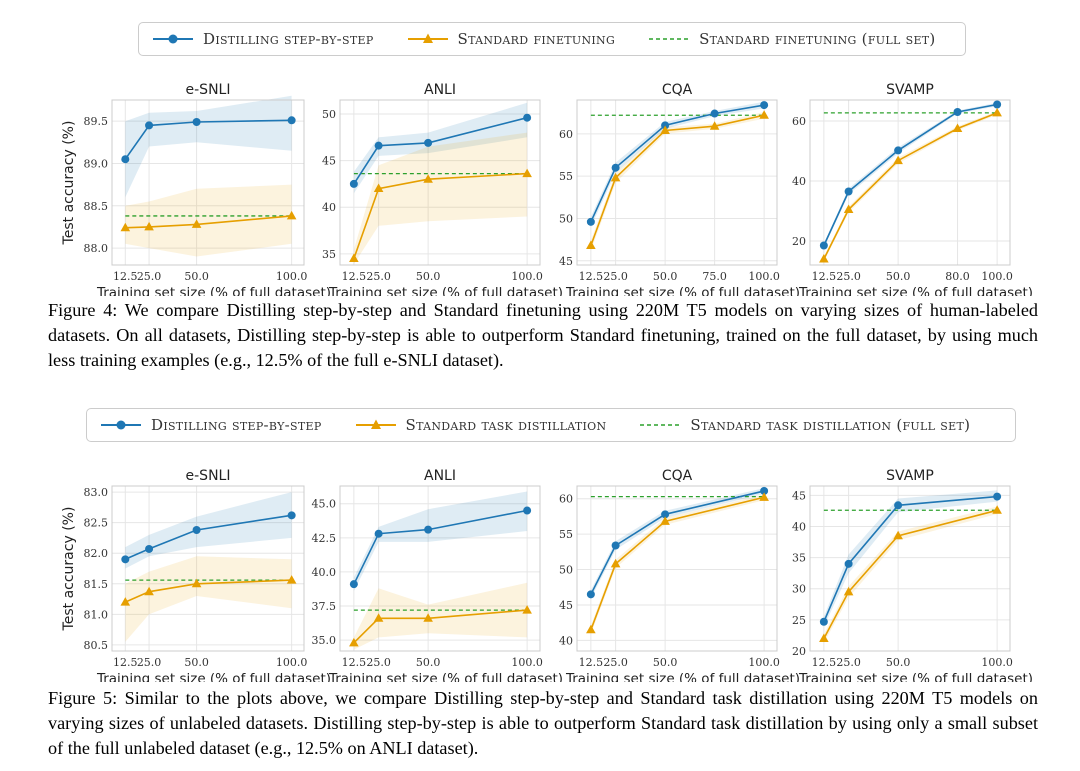  Describe the element at coordinates (817, 39) in the screenshot. I see `legend-label: Standard finetuning (full set)` at that location.